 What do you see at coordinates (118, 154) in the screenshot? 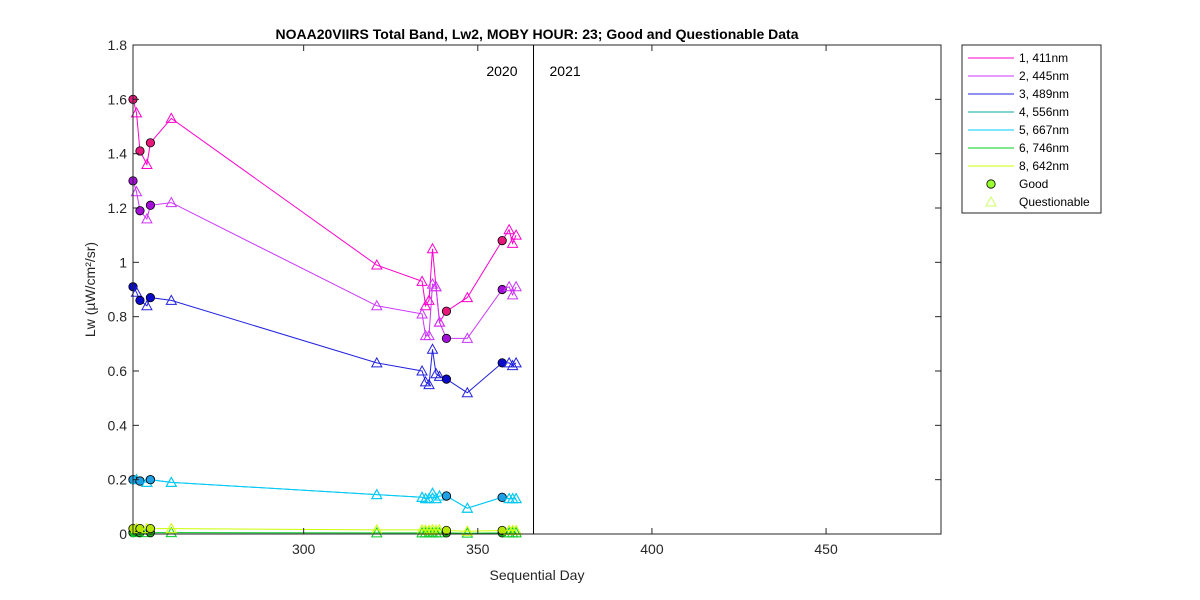
I see `y-tick-label: 1.4` at bounding box center [118, 154].